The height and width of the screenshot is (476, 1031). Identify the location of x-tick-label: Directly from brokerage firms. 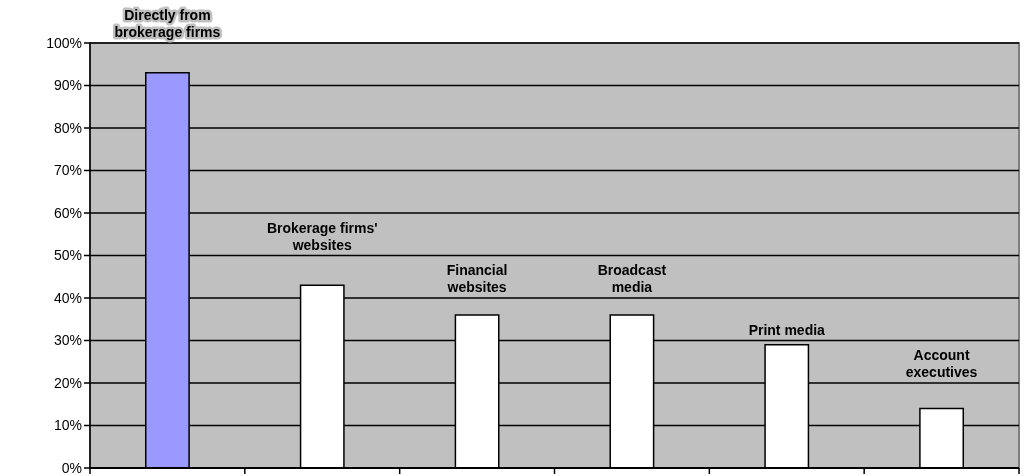
(167, 23).